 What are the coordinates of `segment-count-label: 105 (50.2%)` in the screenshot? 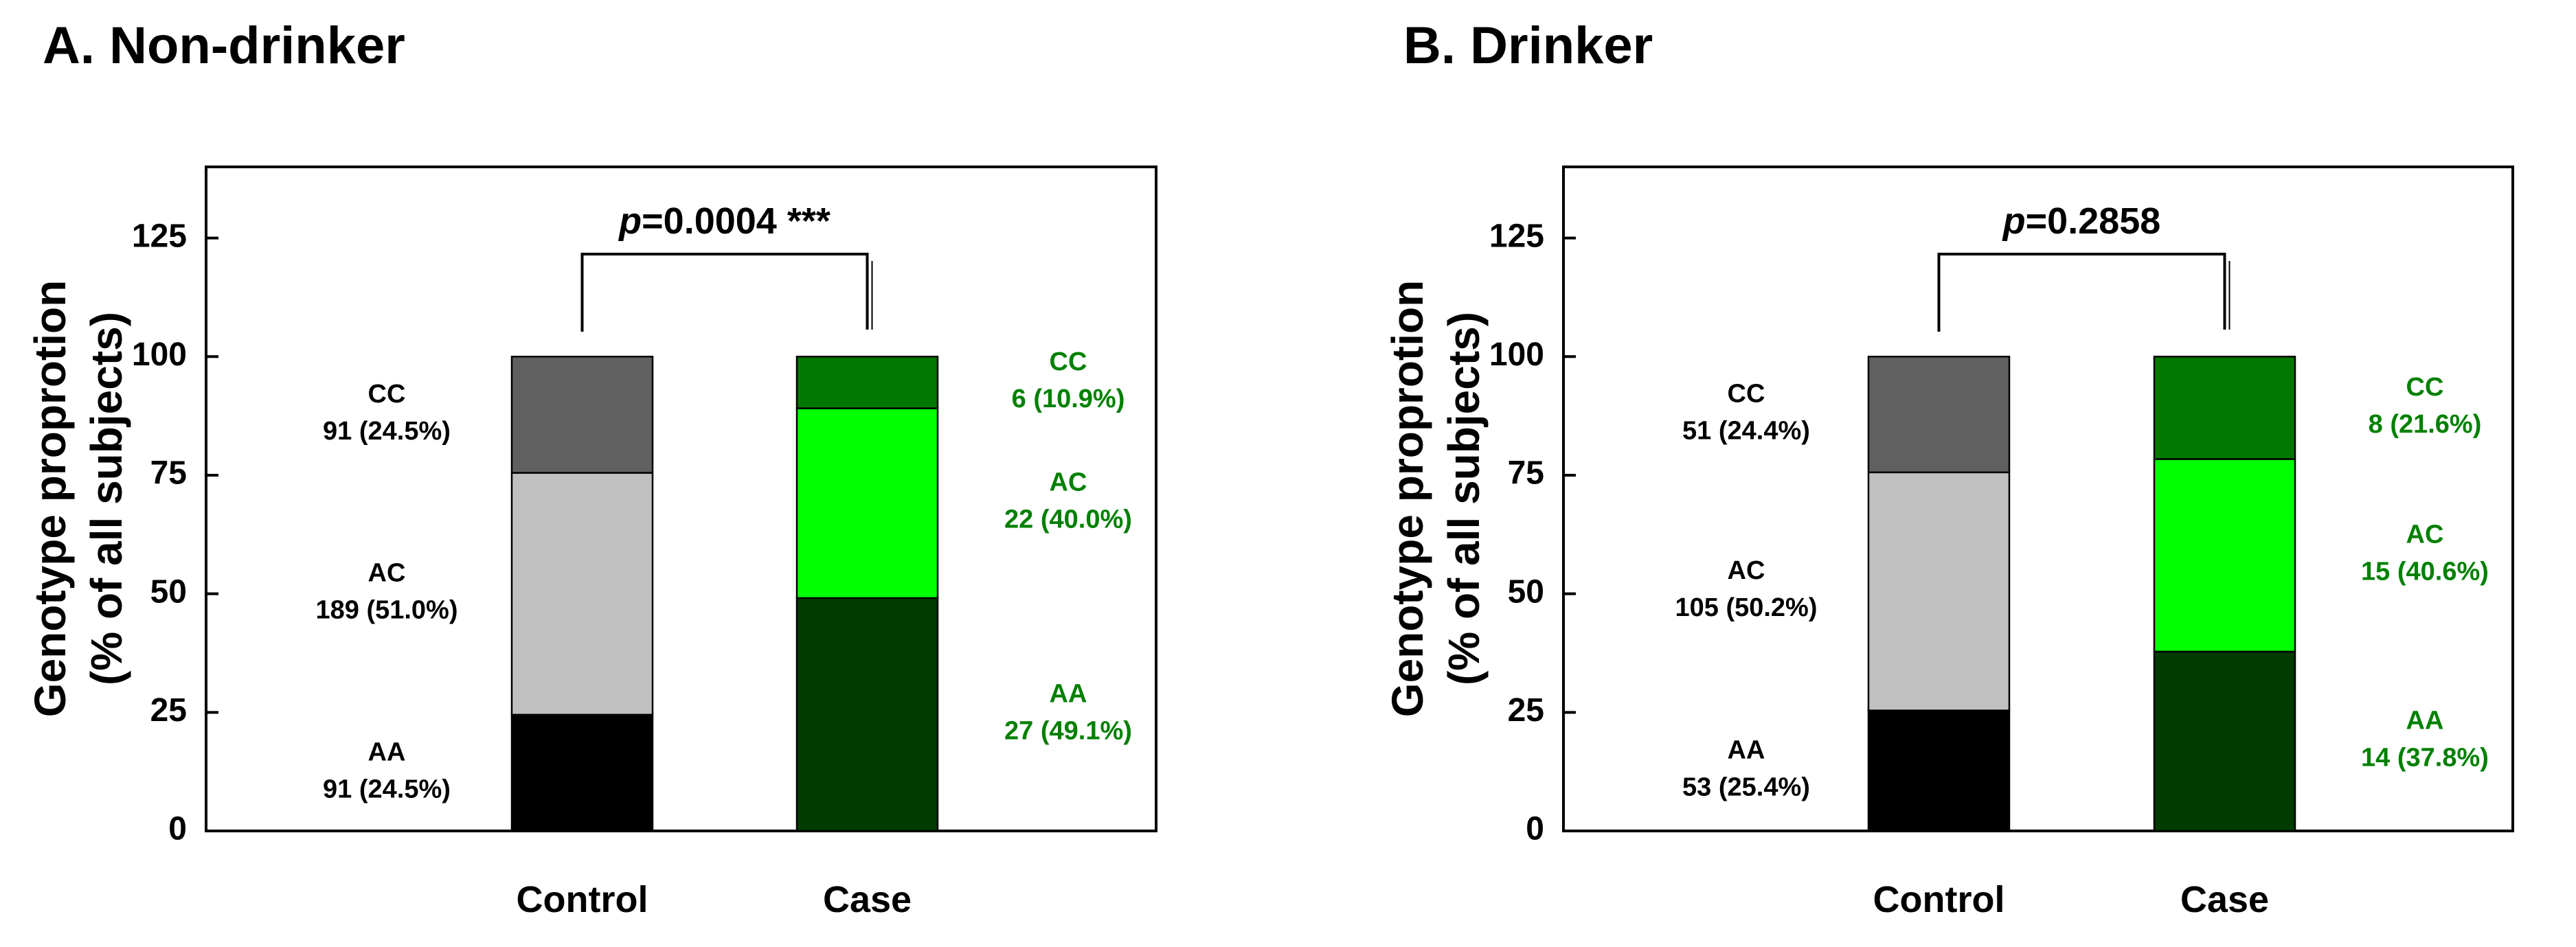 It's located at (1746, 607).